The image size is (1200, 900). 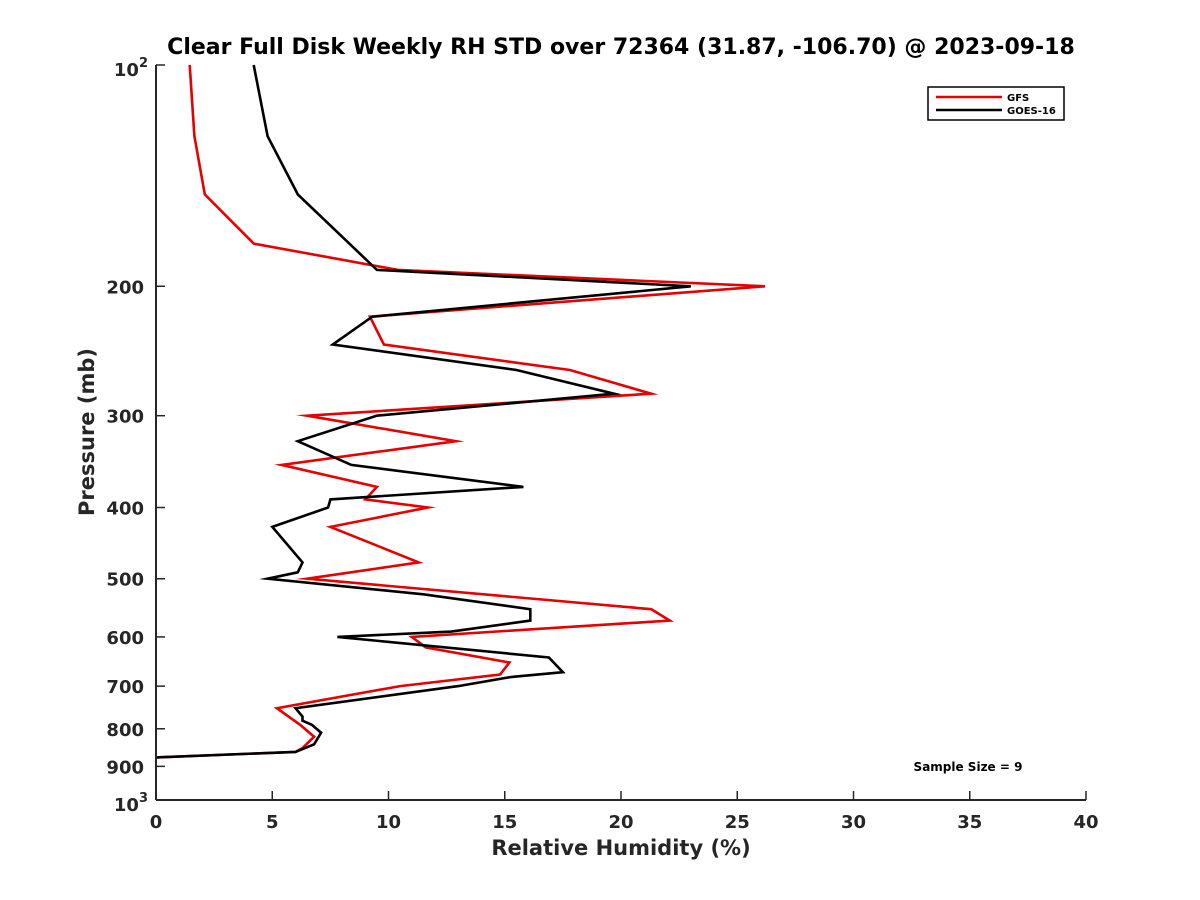 What do you see at coordinates (125, 509) in the screenshot?
I see `y-tick-label: 400` at bounding box center [125, 509].